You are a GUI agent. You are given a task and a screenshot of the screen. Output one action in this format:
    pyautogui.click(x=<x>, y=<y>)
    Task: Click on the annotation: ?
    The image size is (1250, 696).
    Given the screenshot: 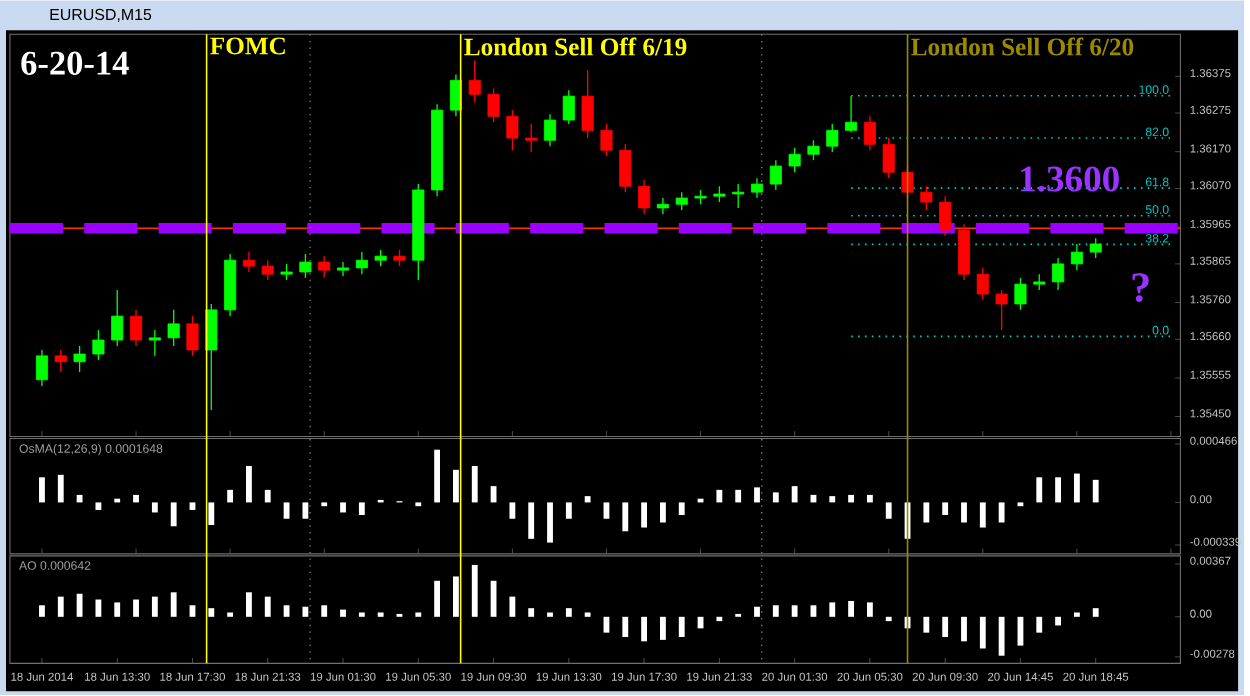 What is the action you would take?
    pyautogui.click(x=1140, y=288)
    